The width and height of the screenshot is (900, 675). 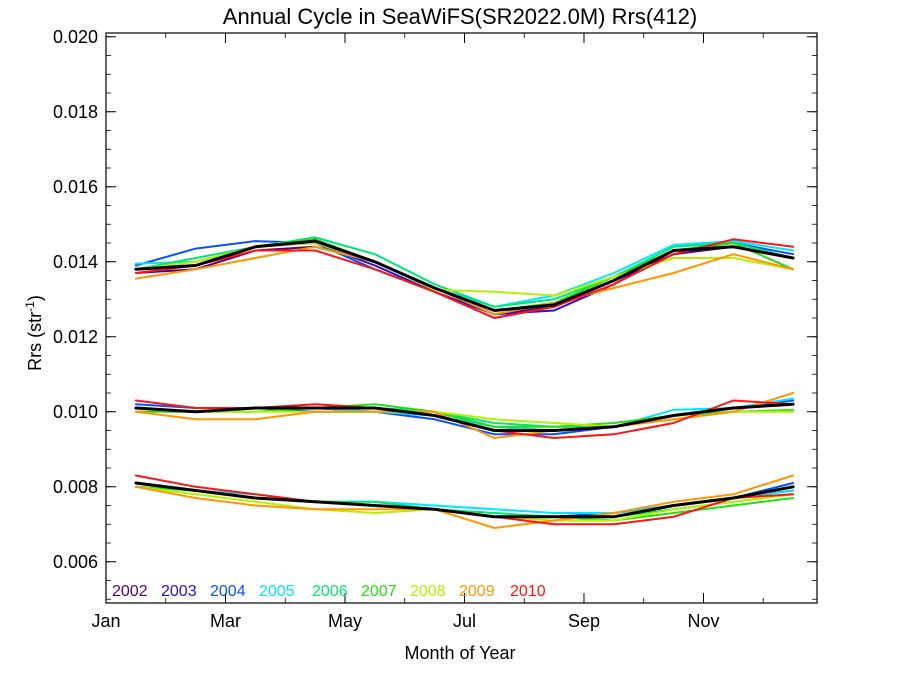 What do you see at coordinates (477, 591) in the screenshot?
I see `legend-item-2009: 2009` at bounding box center [477, 591].